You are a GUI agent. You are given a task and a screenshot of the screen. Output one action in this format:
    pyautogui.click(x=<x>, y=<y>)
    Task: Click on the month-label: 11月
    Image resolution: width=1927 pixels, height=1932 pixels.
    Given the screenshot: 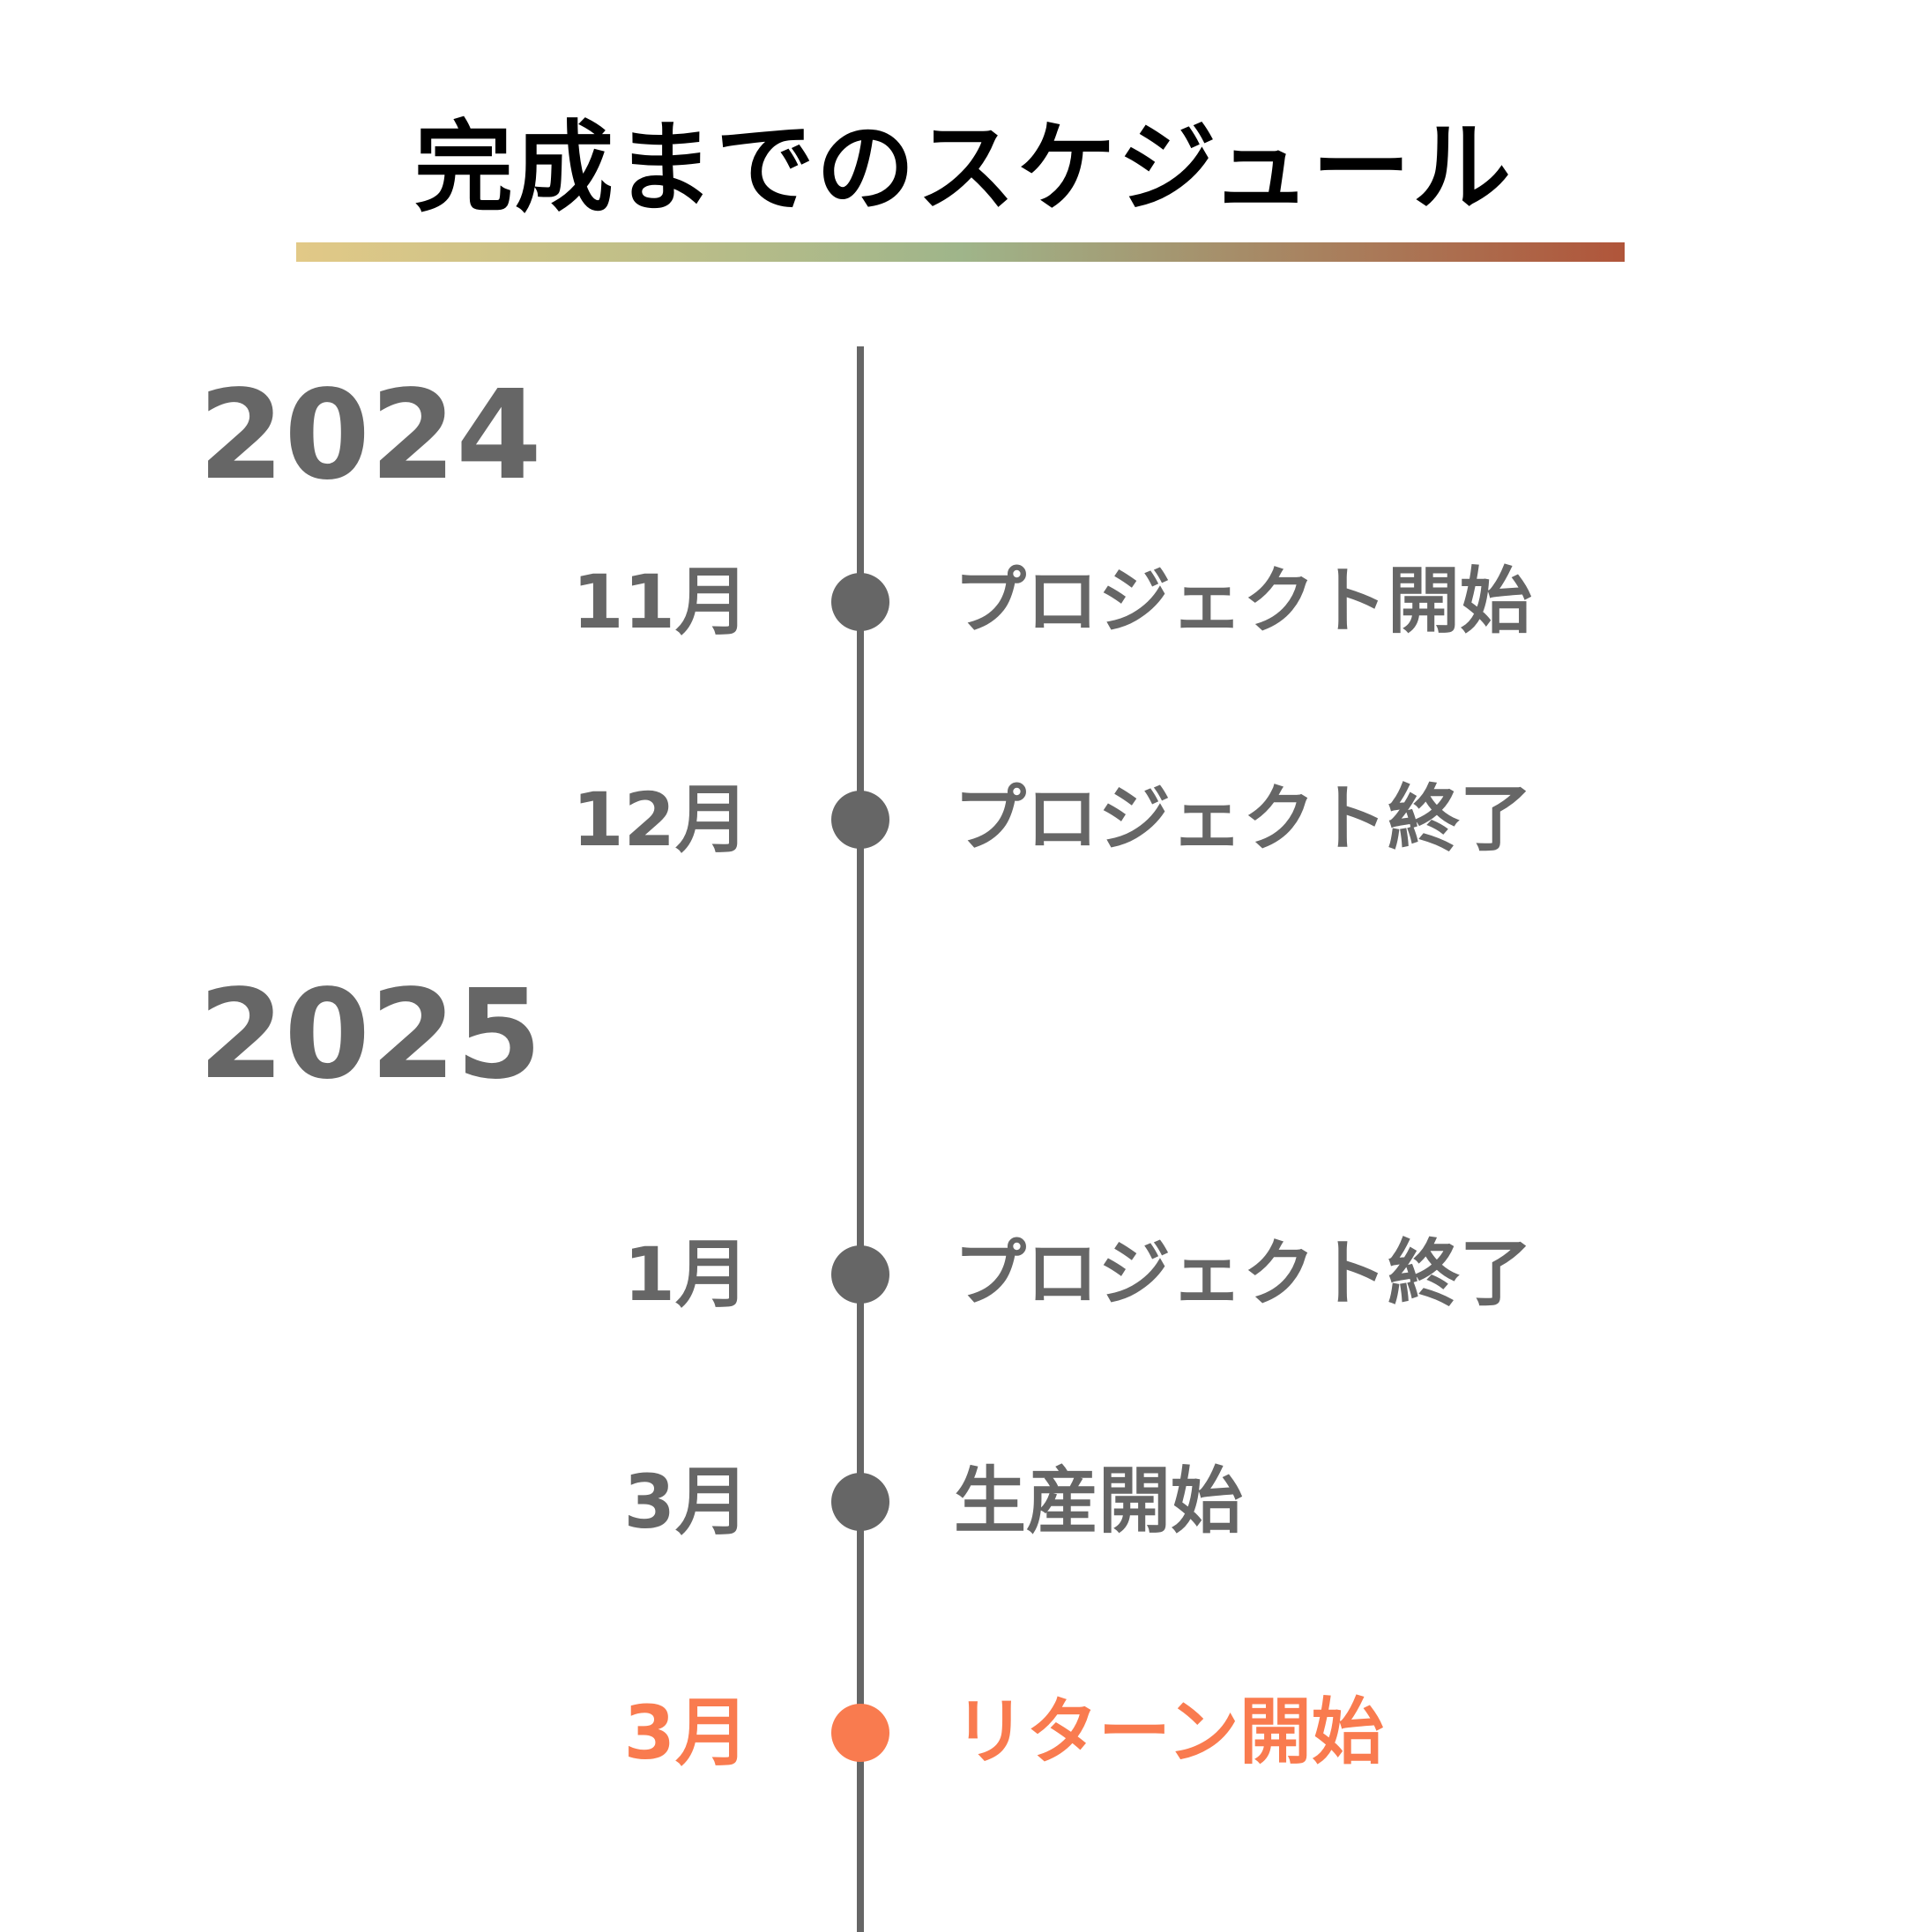 What is the action you would take?
    pyautogui.click(x=661, y=602)
    